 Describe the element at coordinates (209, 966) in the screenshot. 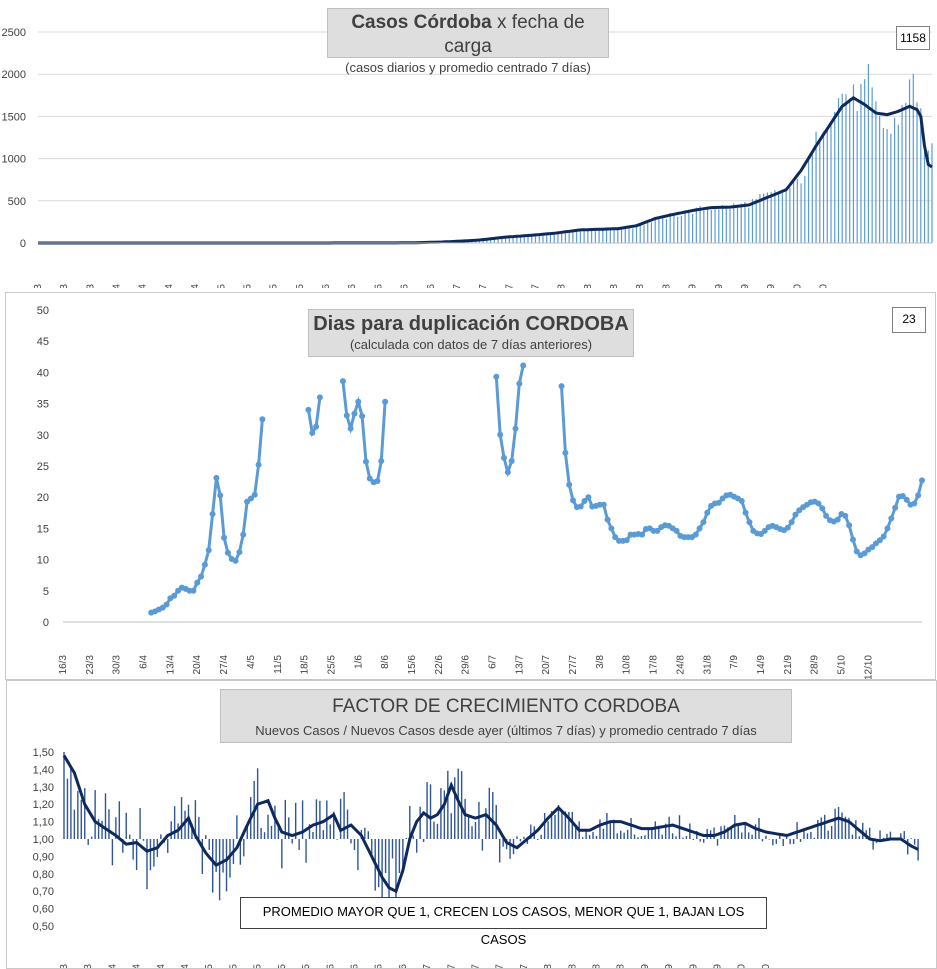

I see `x-tick-label: 1/5` at that location.